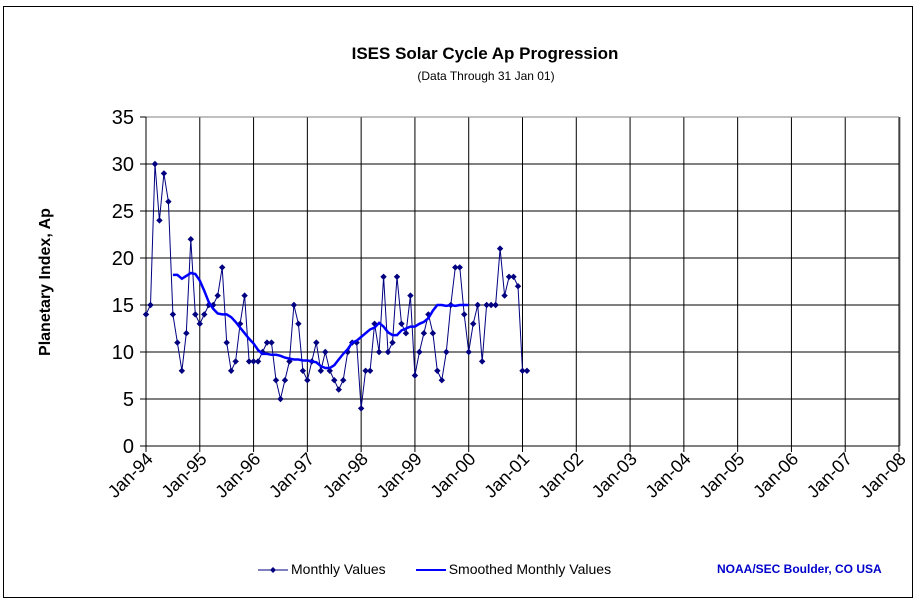 This screenshot has width=923, height=605. I want to click on x-tick-label: Jan-99, so click(399, 475).